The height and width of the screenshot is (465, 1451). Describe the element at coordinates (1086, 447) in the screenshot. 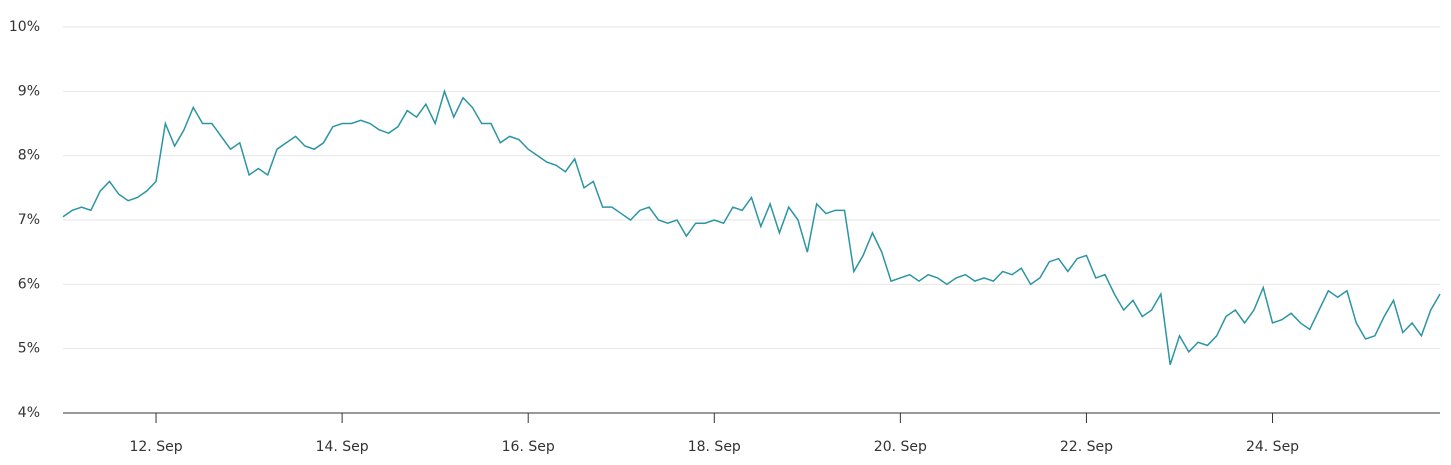

I see `x-tick-label: 22. Sep` at that location.